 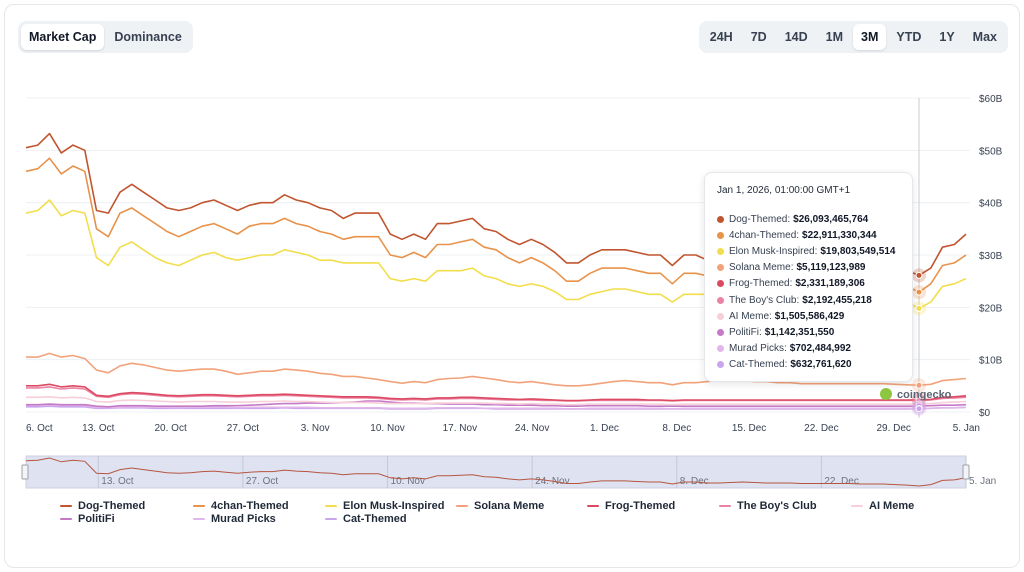 What do you see at coordinates (315, 428) in the screenshot?
I see `x-tick-label: 3. Nov` at bounding box center [315, 428].